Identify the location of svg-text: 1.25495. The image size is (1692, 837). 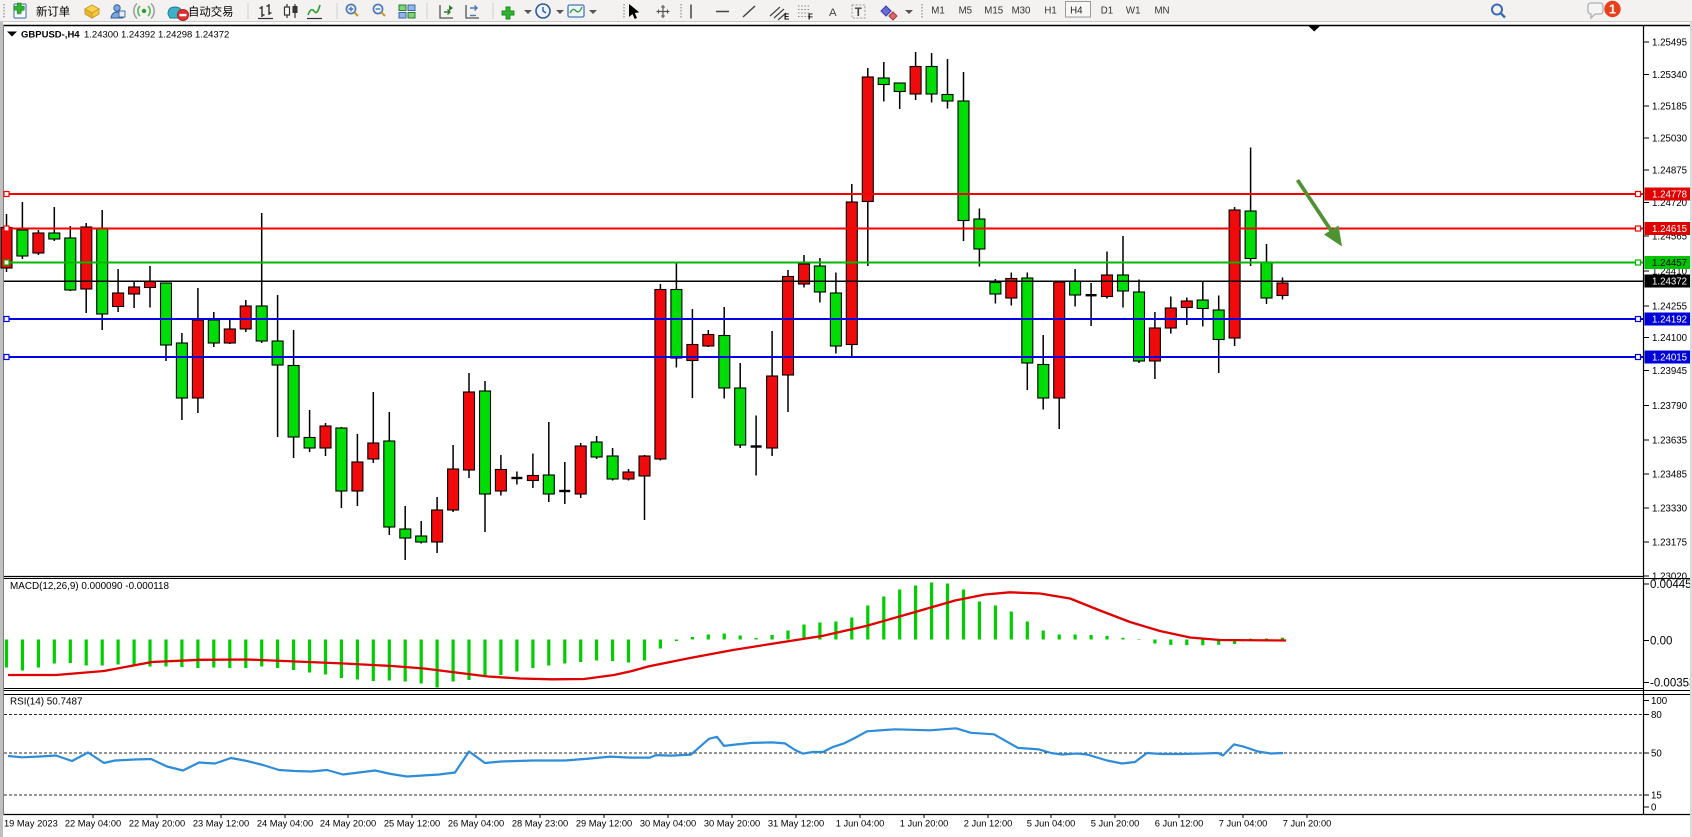
(1669, 43).